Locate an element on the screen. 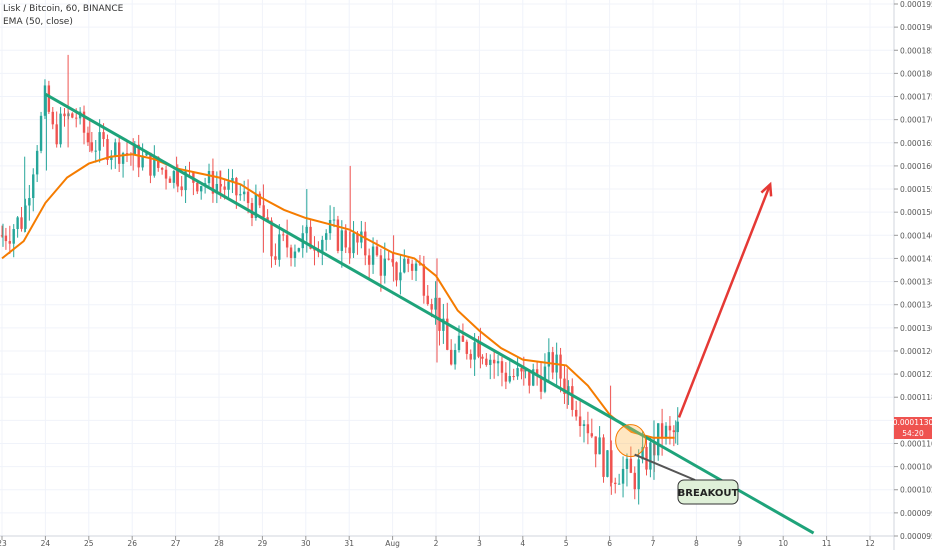 This screenshot has height=554, width=932. x-tick-label: 4 is located at coordinates (522, 543).